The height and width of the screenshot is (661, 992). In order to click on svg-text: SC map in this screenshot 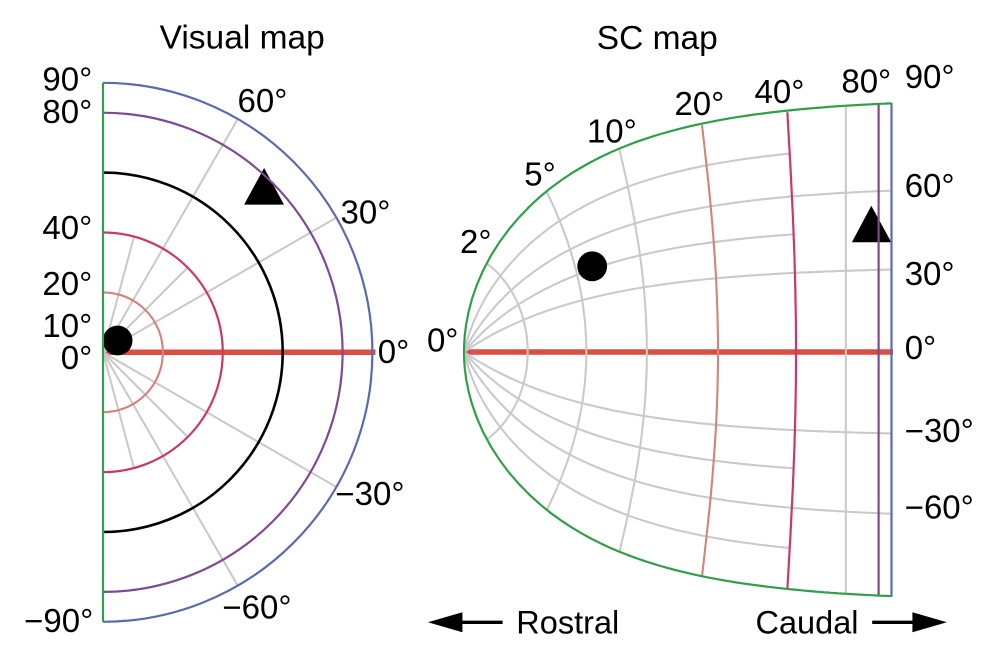, I will do `click(657, 38)`.